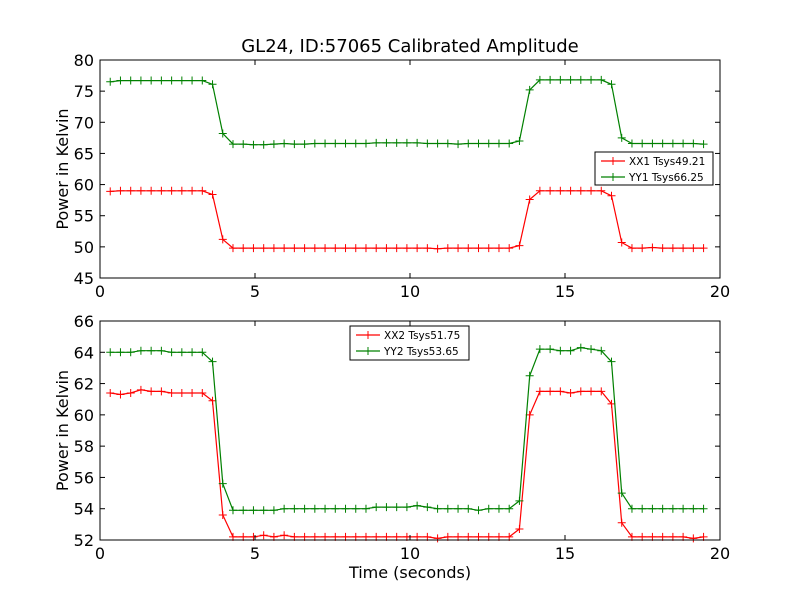 This screenshot has height=604, width=800. I want to click on legend-label: YY2 Tsys53.65, so click(421, 352).